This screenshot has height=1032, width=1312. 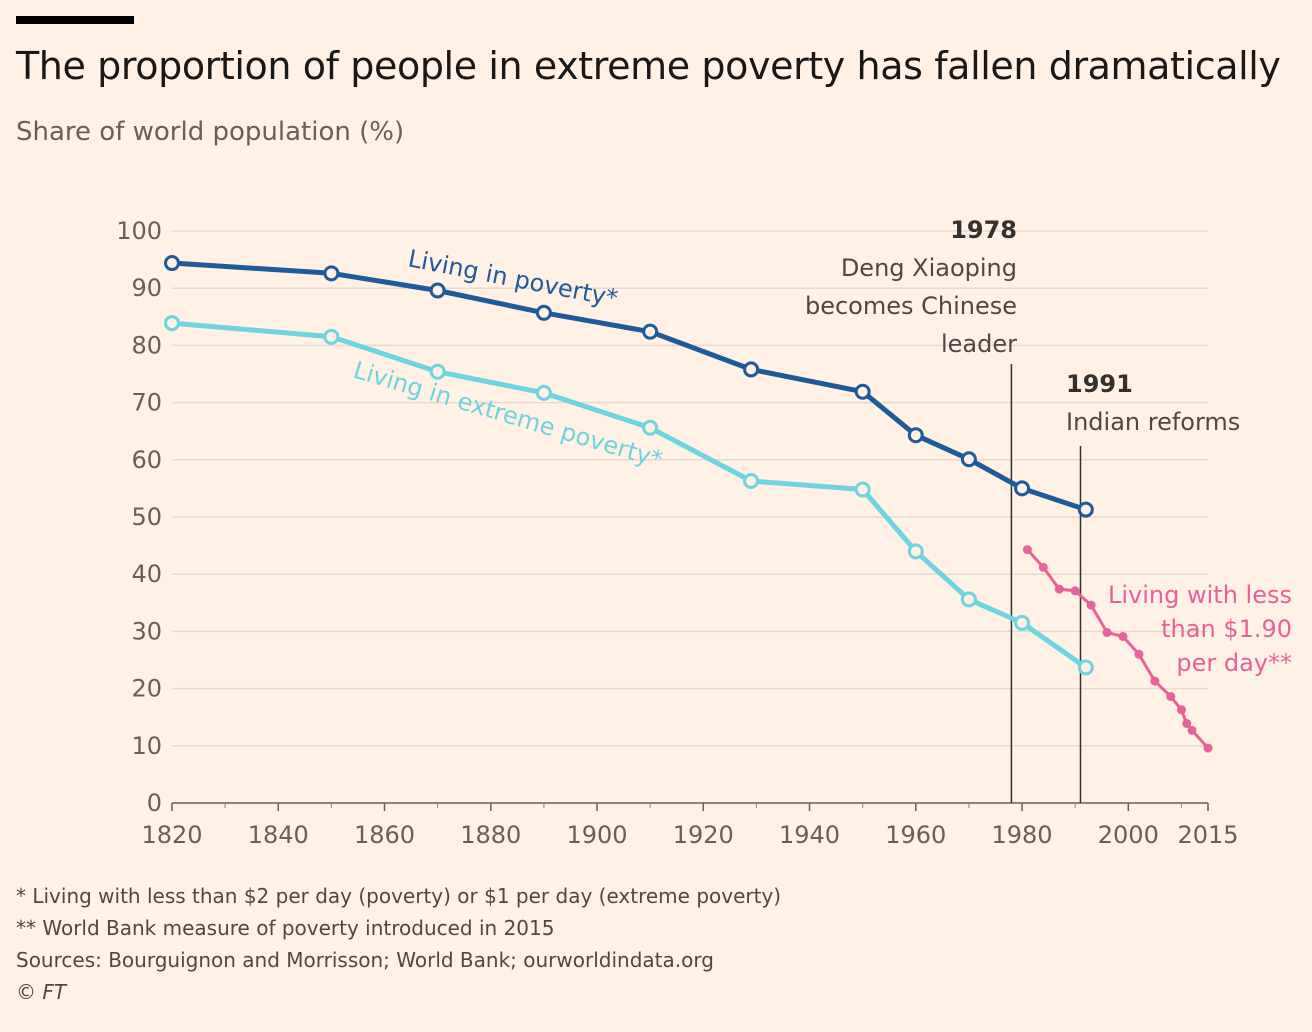 I want to click on x-tick-label-1980: 1980, so click(x=1022, y=835).